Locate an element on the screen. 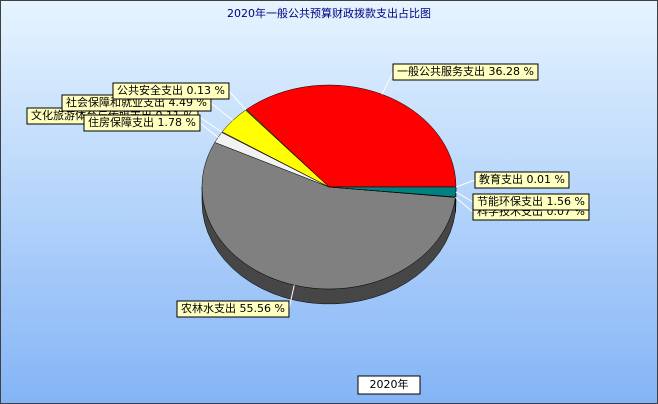  data-label: 一般公共服务支出 36.28 % is located at coordinates (465, 72).